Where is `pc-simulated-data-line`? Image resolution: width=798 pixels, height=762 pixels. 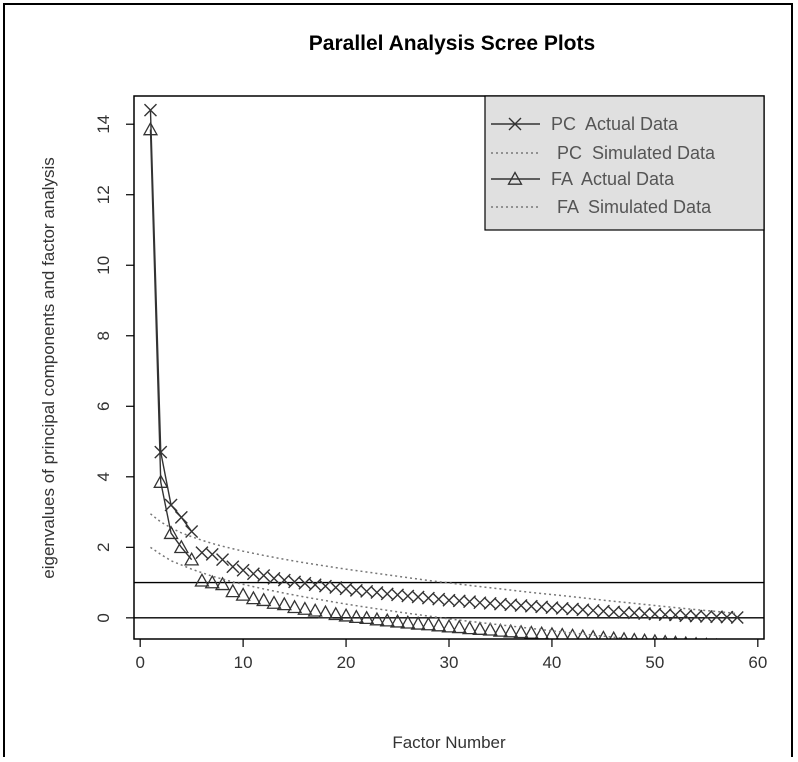 pc-simulated-data-line is located at coordinates (443, 564).